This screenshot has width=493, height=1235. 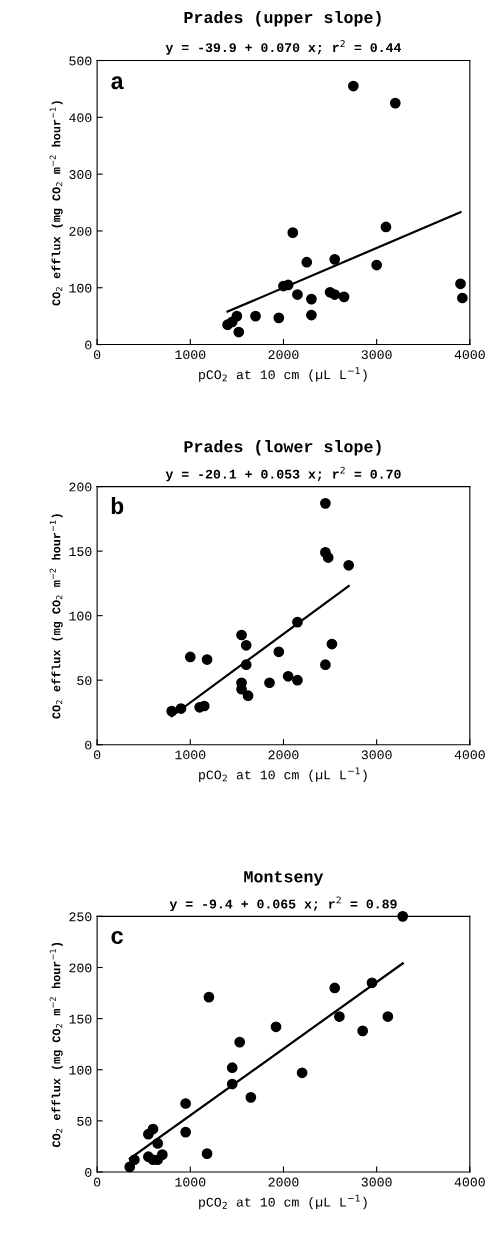 What do you see at coordinates (283, 904) in the screenshot?
I see `chart-subtitle: y = -9.4 + 0.065 x; r$^{2}$ = 0.89` at bounding box center [283, 904].